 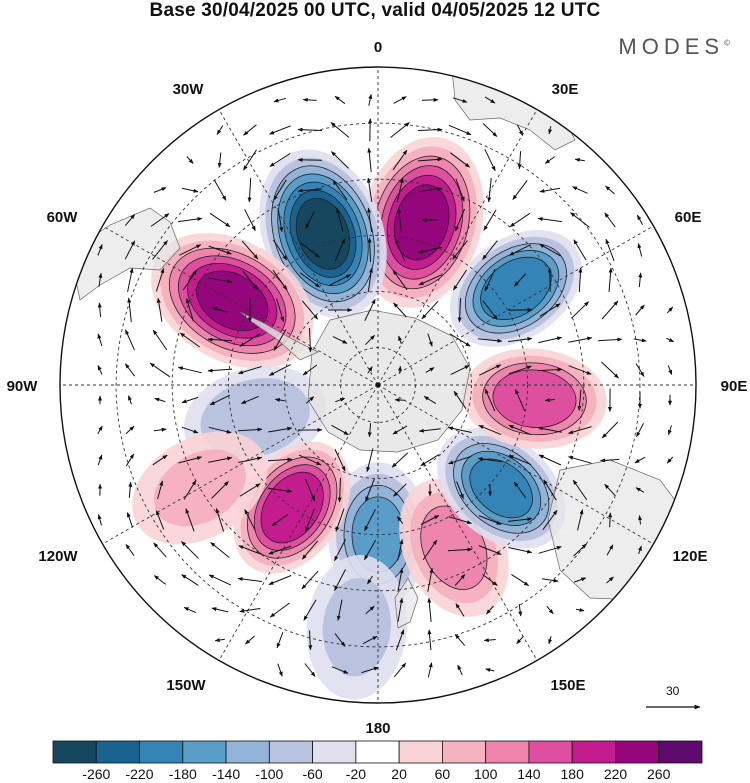 I want to click on anomaly-contour, so click(x=323, y=233).